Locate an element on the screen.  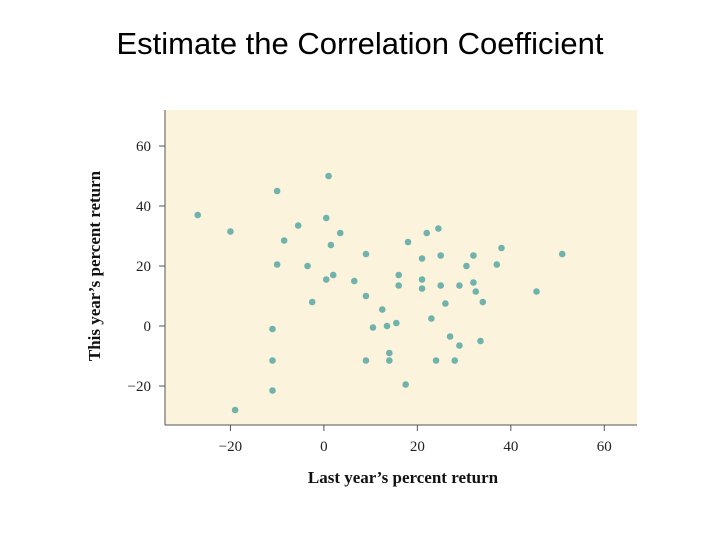
y-axis-title: This year’s percent return is located at coordinates (94, 265).